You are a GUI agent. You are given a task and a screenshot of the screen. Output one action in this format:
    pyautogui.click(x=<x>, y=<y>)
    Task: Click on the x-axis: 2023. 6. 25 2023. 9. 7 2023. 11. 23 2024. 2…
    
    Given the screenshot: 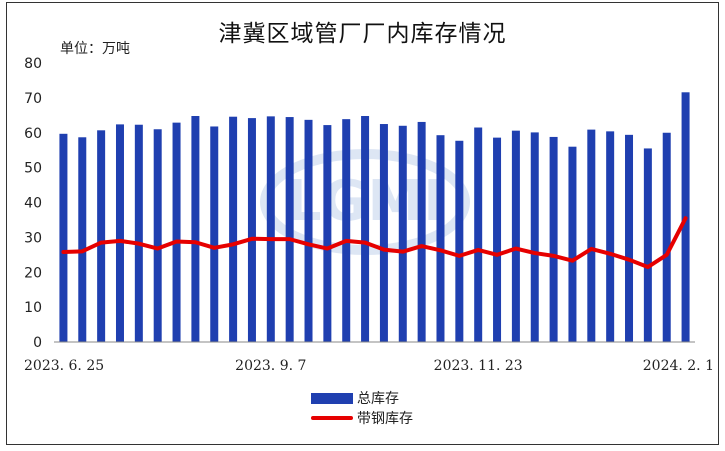 What is the action you would take?
    pyautogui.click(x=369, y=357)
    